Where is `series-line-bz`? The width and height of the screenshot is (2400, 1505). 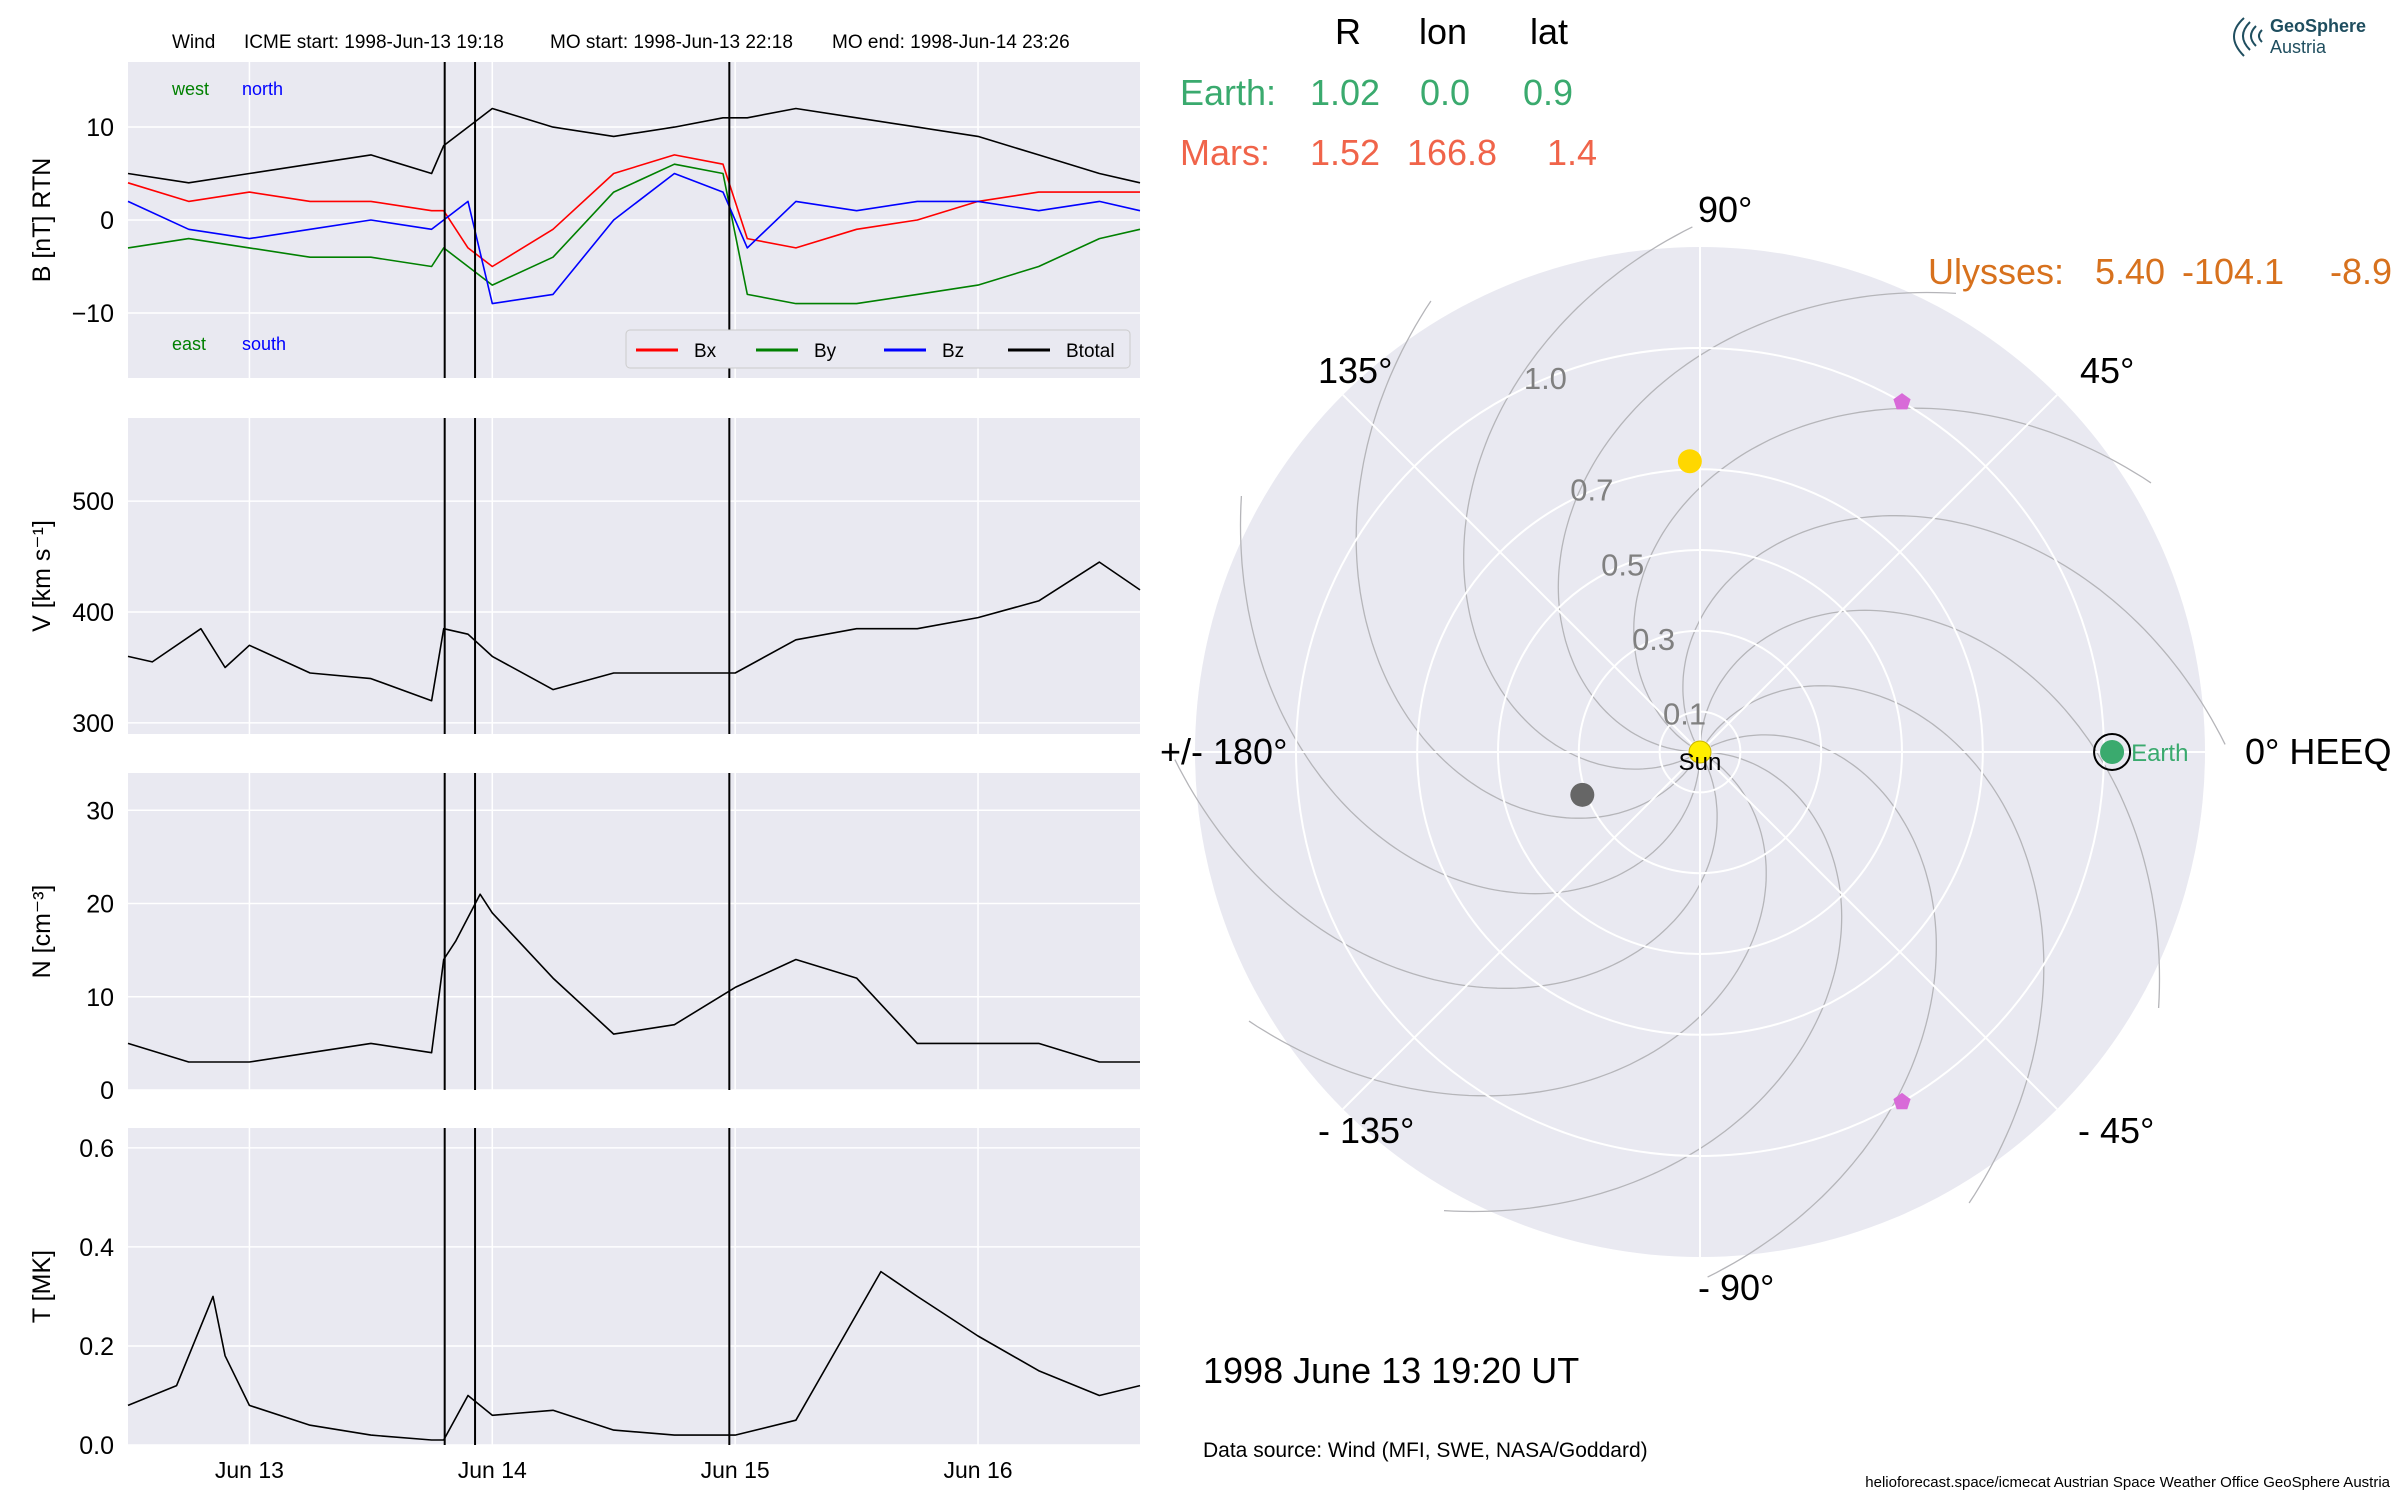
series-line-bz is located at coordinates (634, 238).